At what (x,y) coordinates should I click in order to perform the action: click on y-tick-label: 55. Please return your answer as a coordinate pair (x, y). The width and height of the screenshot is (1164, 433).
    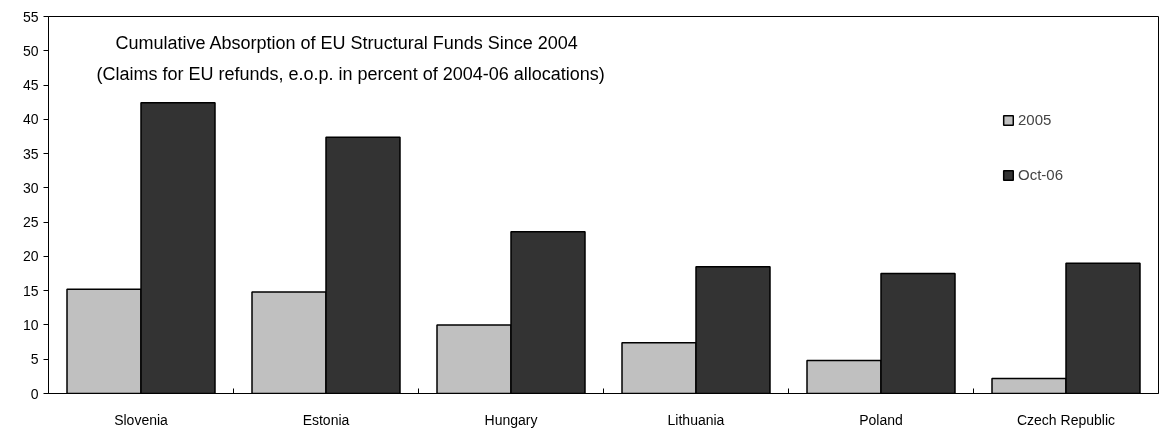
    Looking at the image, I should click on (30, 16).